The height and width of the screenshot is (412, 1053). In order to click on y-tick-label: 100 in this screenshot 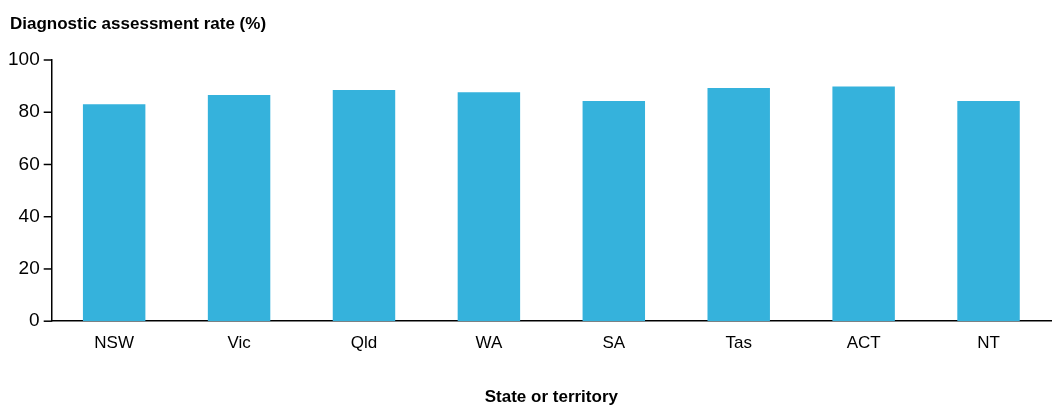, I will do `click(24, 59)`.